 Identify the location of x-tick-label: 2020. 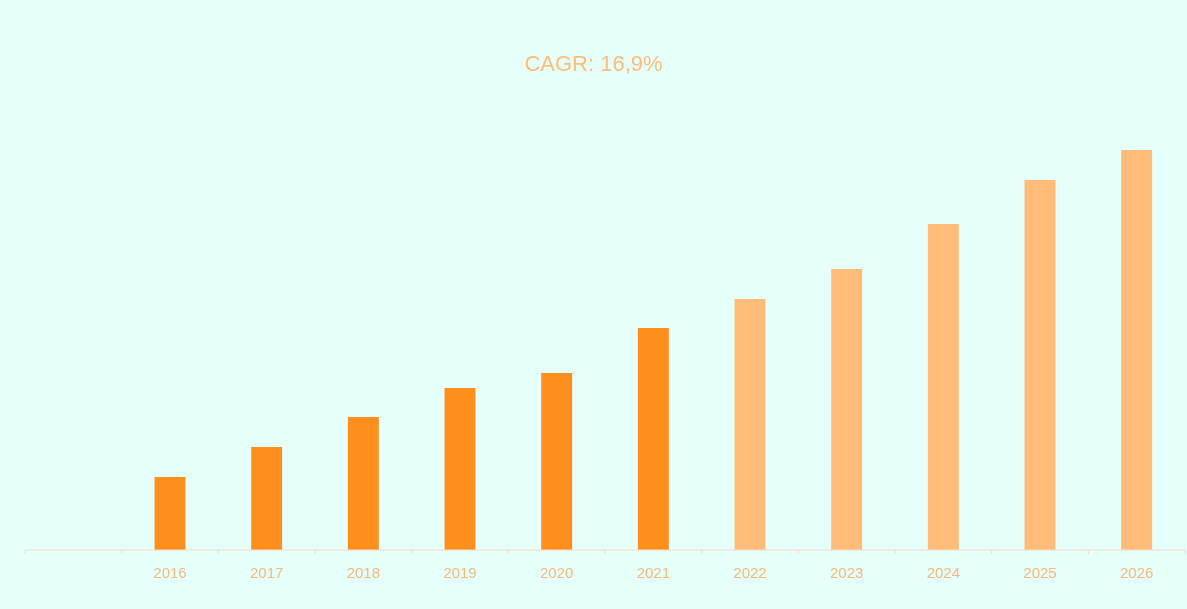
(556, 572).